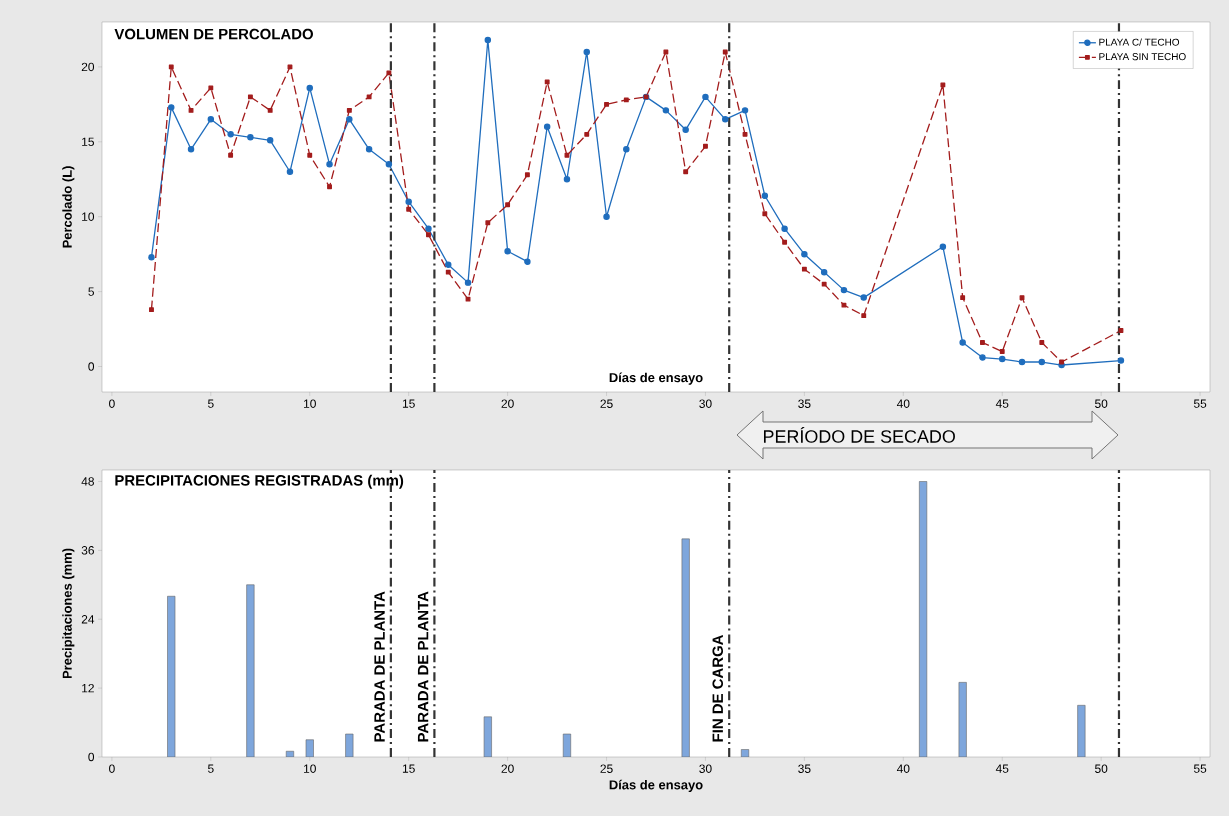 The height and width of the screenshot is (816, 1229). Describe the element at coordinates (87, 481) in the screenshot. I see `y-tick-label: 48` at that location.